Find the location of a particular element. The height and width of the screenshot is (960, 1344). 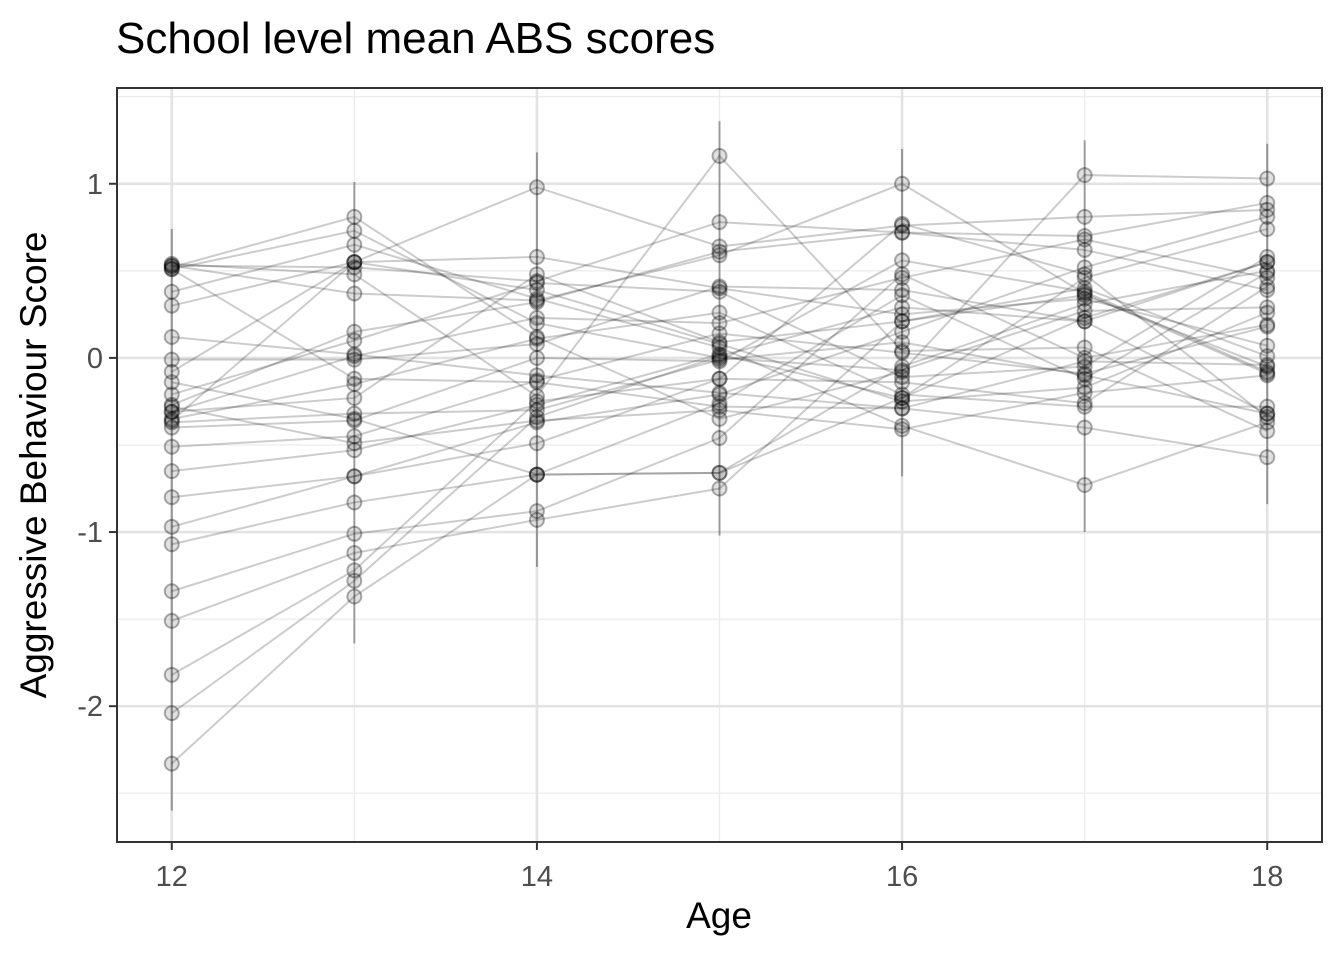

y-tick-label: -2 is located at coordinates (90, 707).